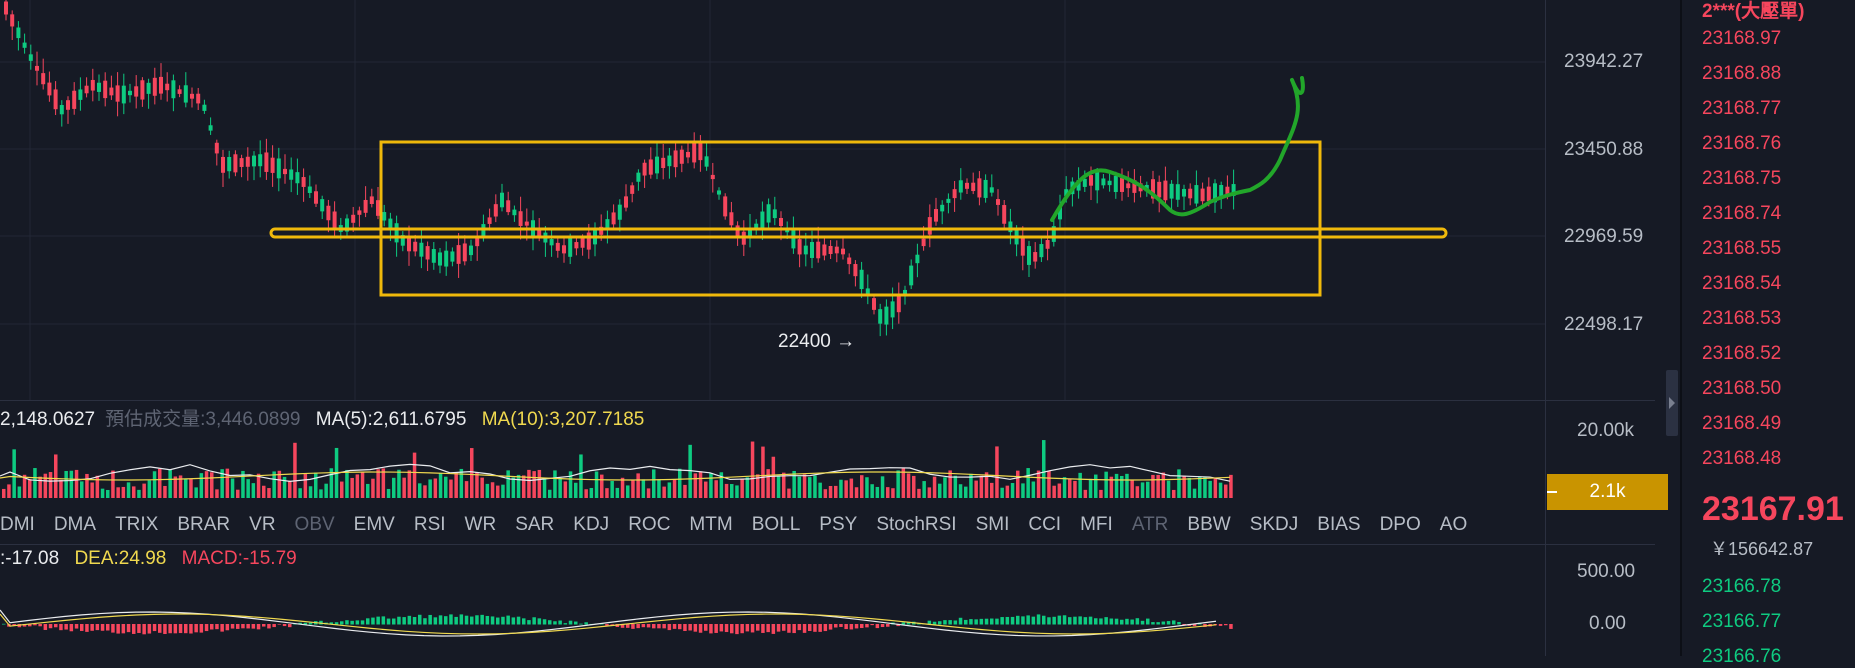 The height and width of the screenshot is (668, 1855). I want to click on ask-price-row: 23168.75, so click(1742, 178).